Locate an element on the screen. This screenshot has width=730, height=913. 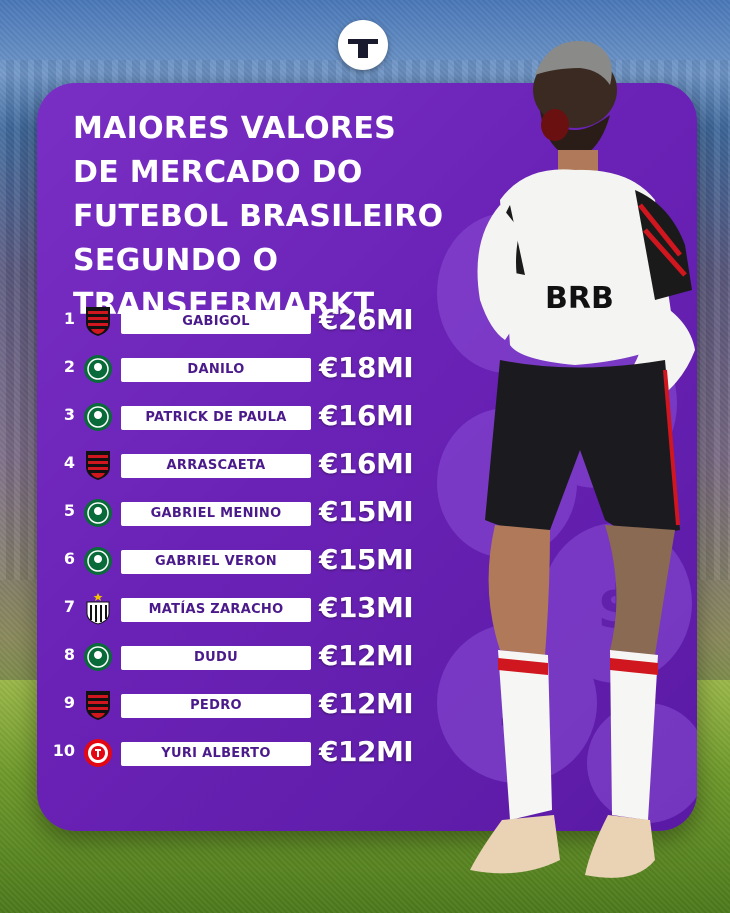
player-name: GABRIEL VERON is located at coordinates (216, 562).